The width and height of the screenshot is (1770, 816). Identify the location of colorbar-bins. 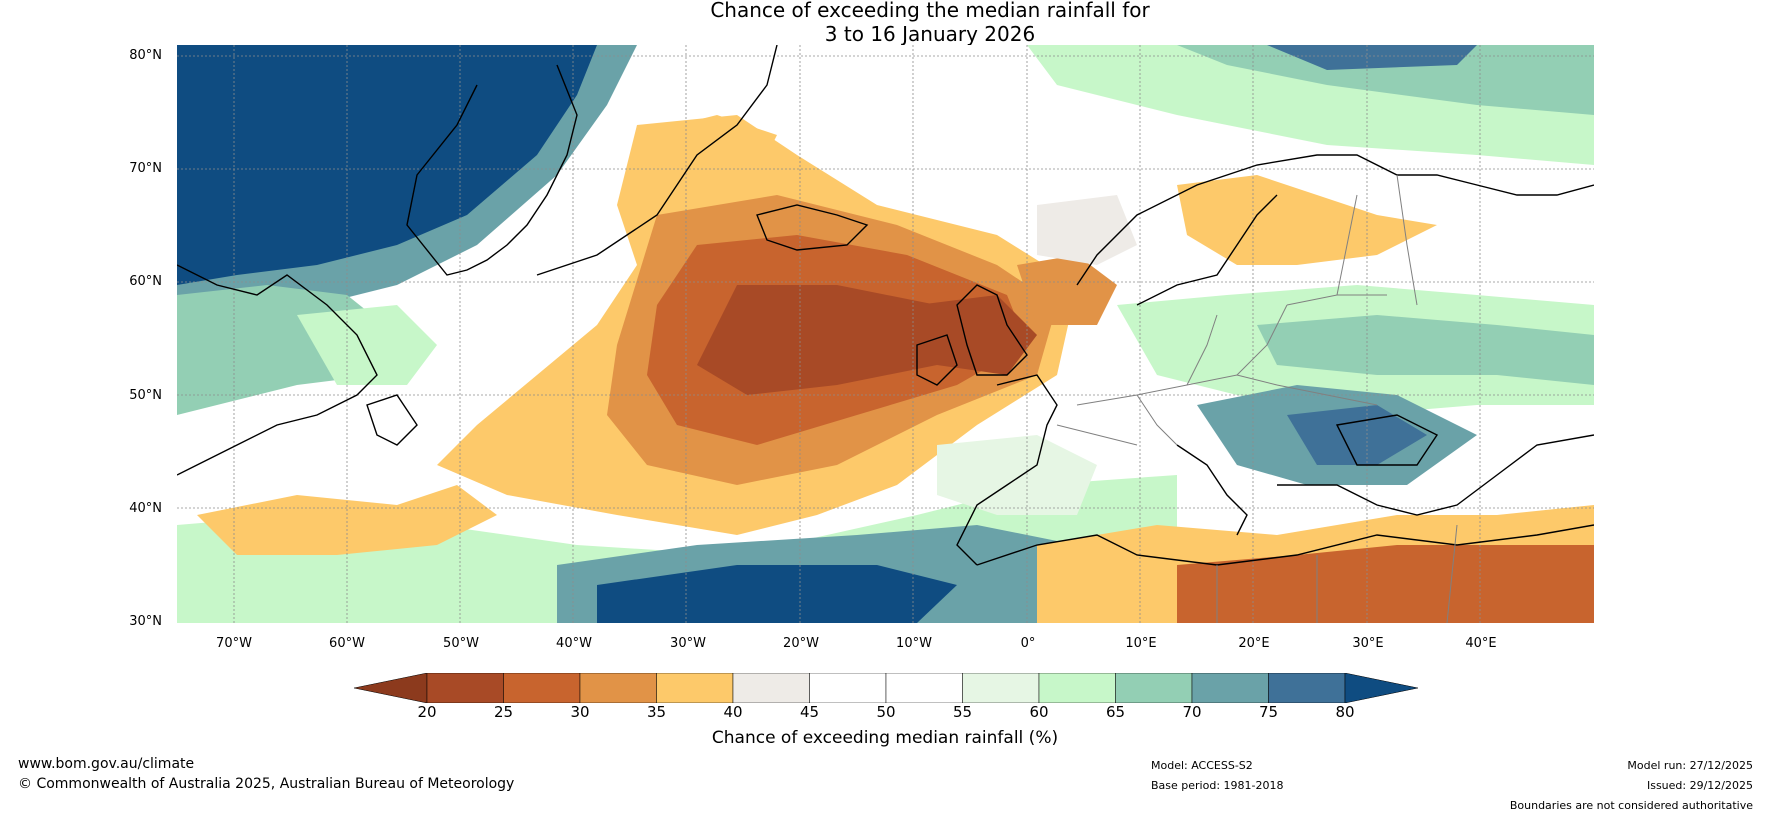
(886, 688).